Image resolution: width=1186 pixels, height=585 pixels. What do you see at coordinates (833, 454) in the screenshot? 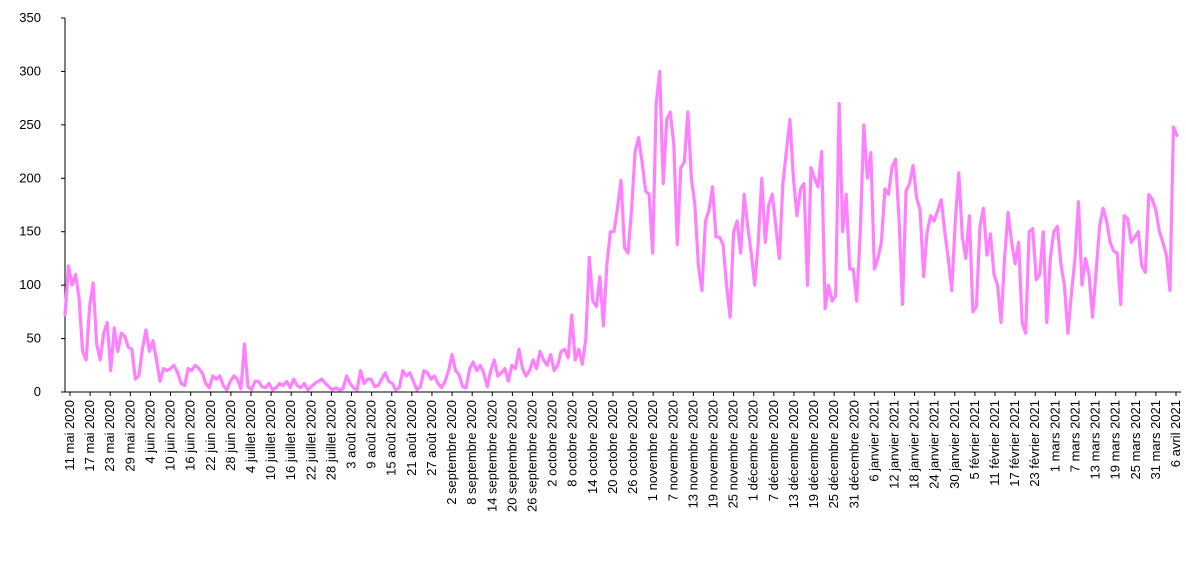
I see `x-tick-label: 25 décembre 2020` at bounding box center [833, 454].